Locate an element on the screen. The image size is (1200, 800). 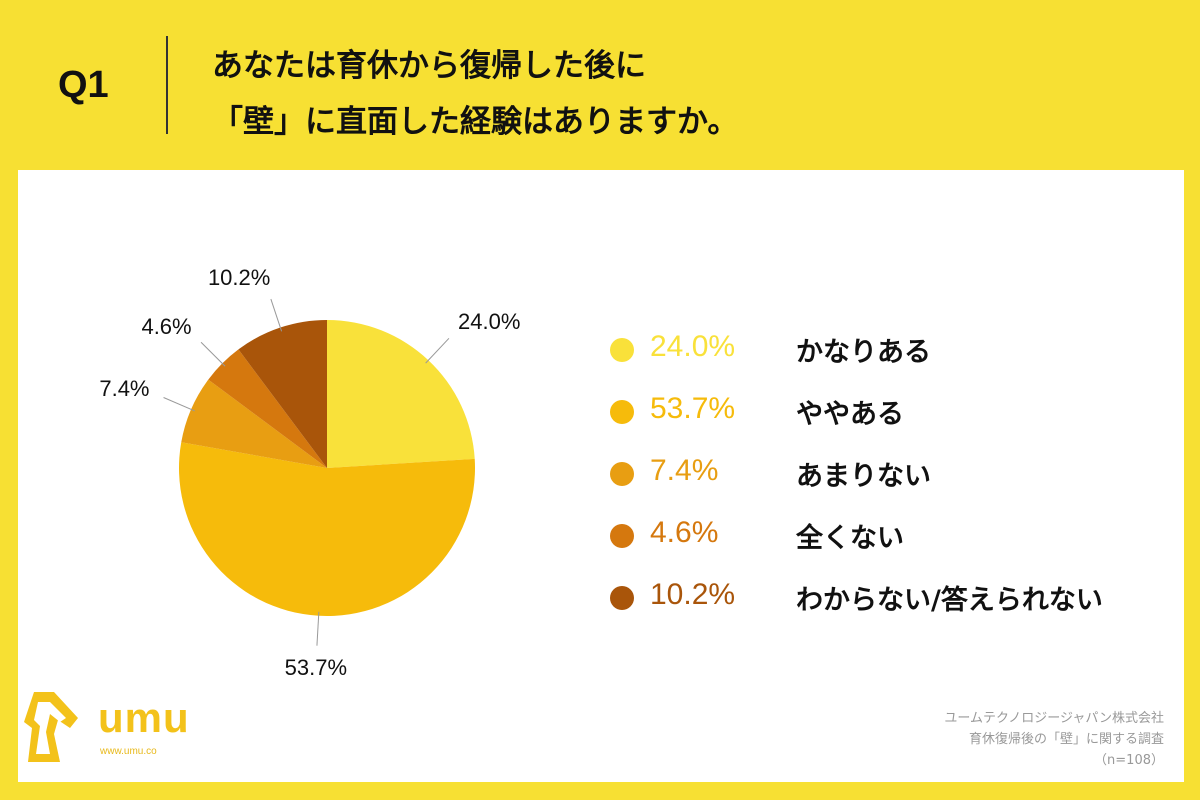
logo-text: umu is located at coordinates (144, 717).